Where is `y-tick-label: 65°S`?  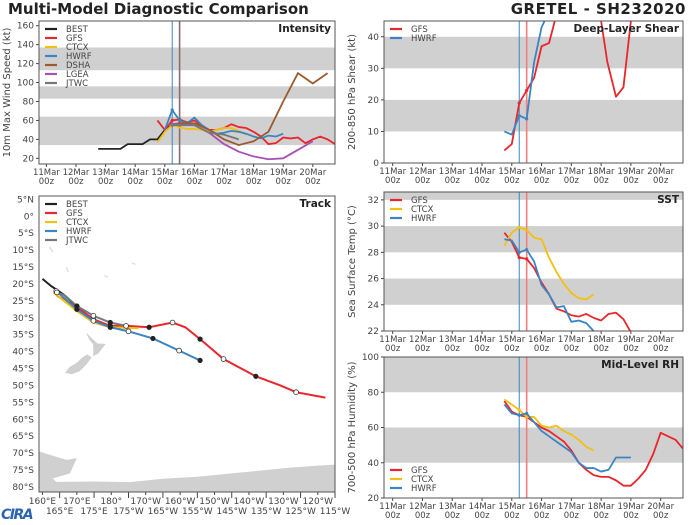
y-tick-label: 65°S is located at coordinates (23, 437).